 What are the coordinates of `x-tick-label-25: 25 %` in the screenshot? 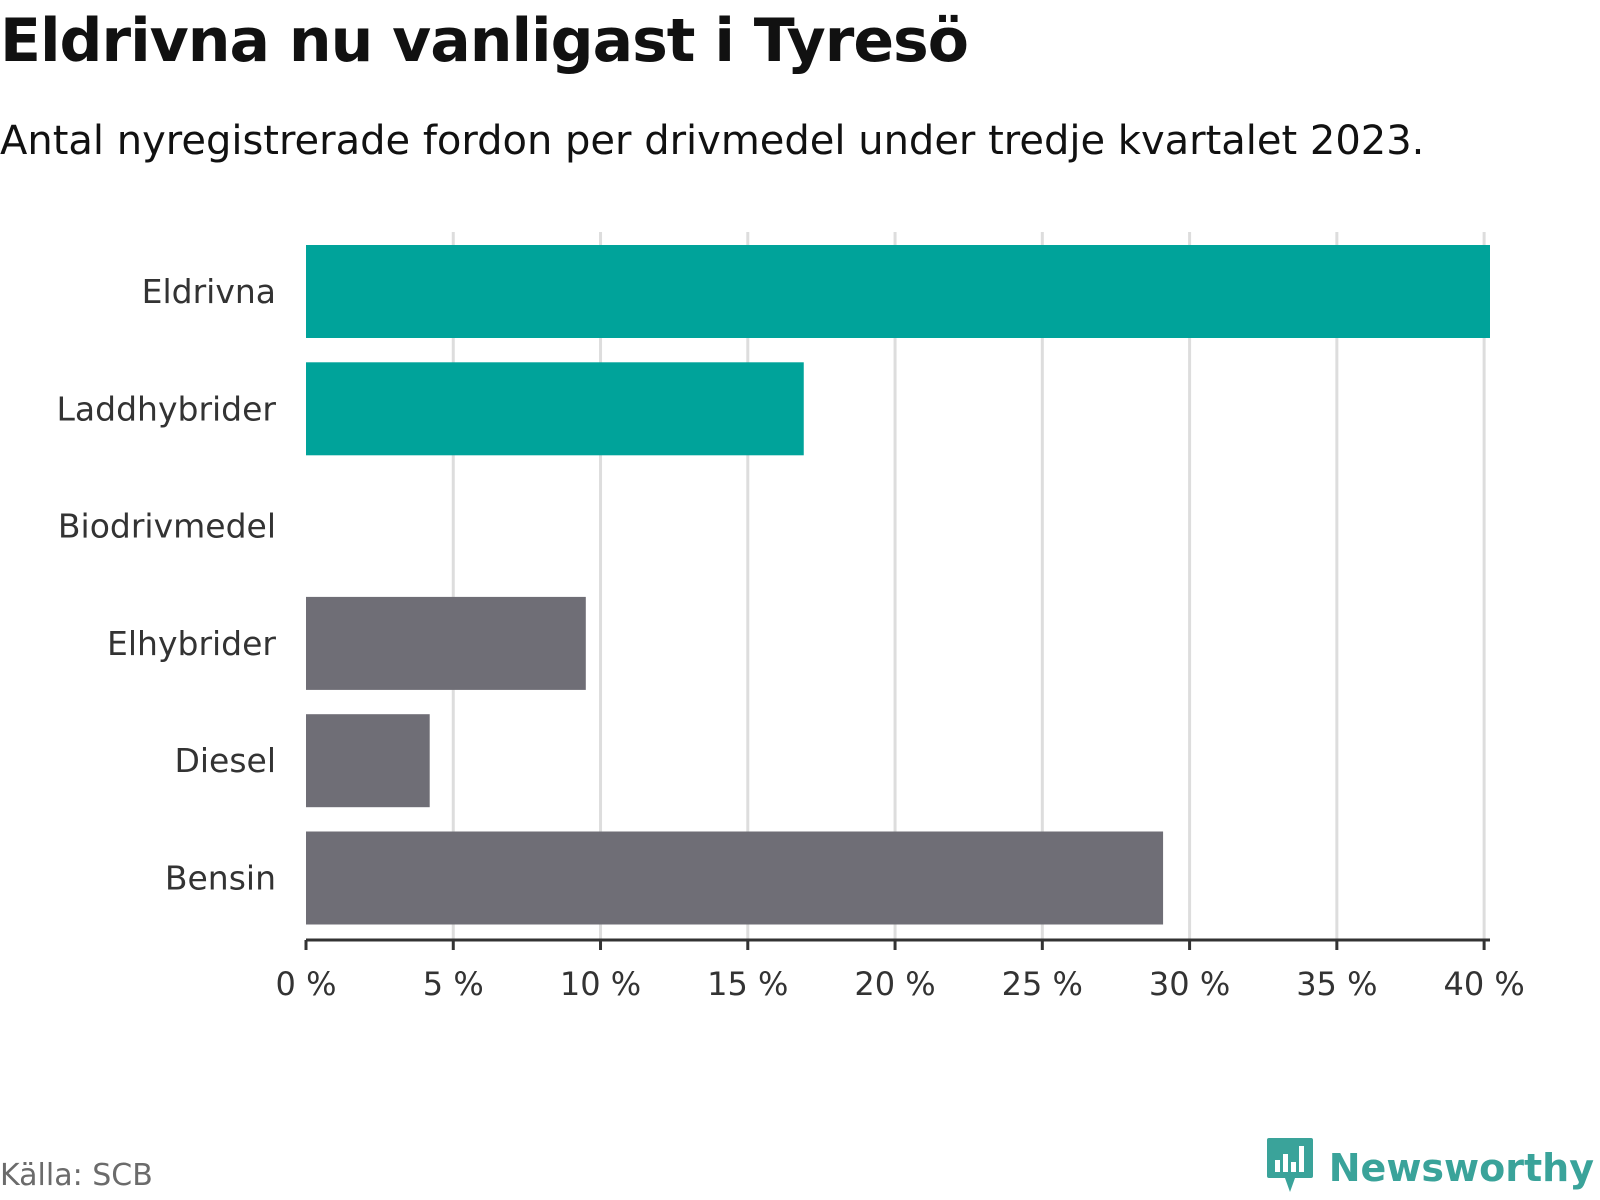 It's located at (1042, 984).